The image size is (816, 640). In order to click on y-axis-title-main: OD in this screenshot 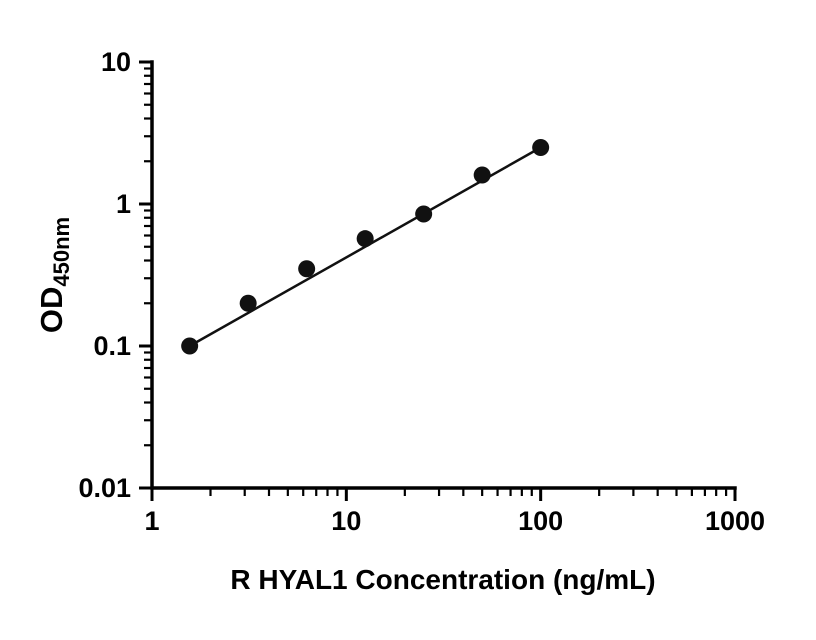, I will do `click(51, 310)`.